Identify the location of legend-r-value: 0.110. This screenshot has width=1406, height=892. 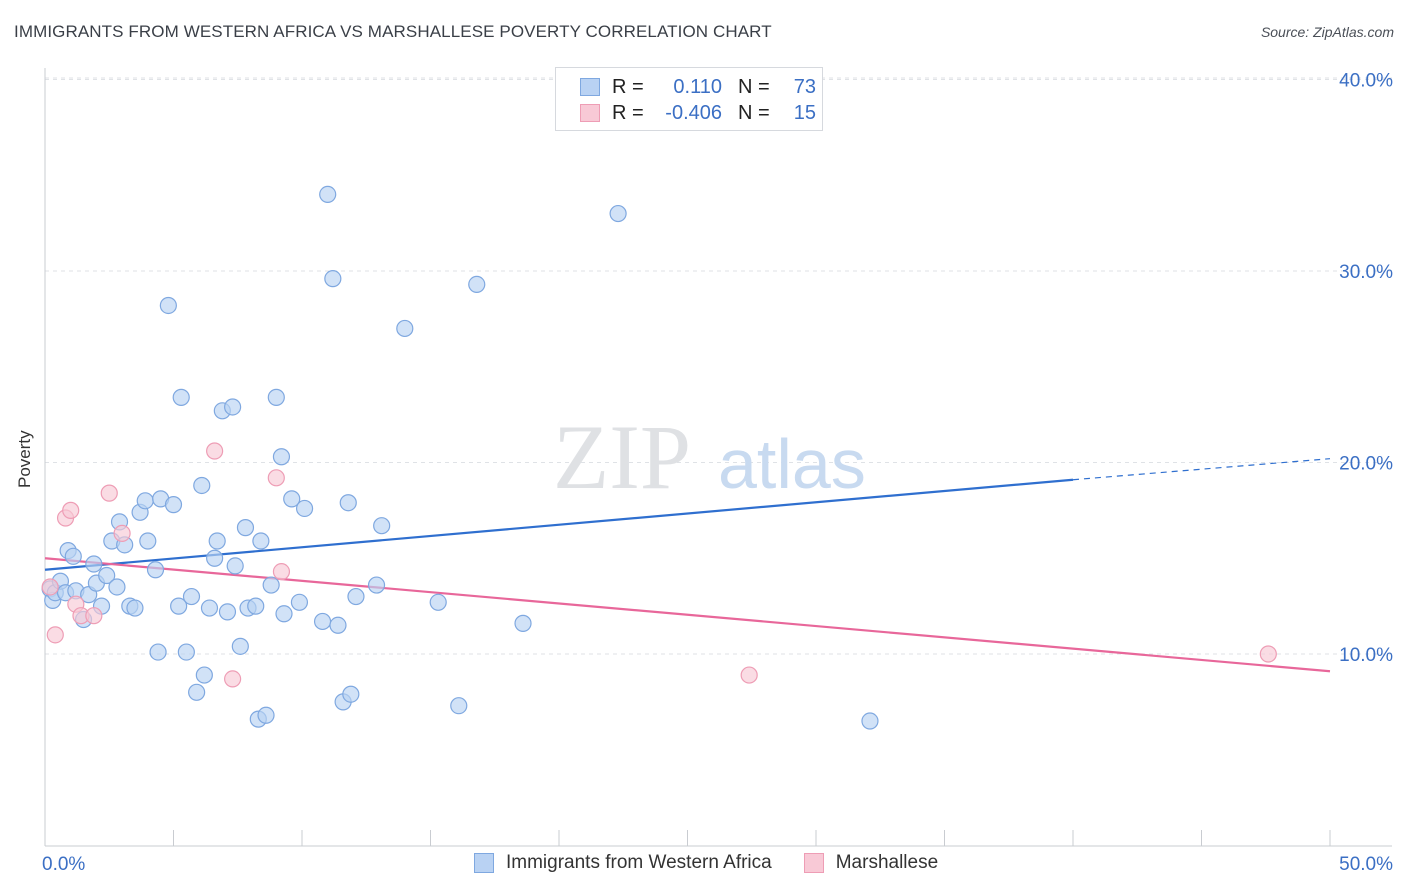
(697, 86).